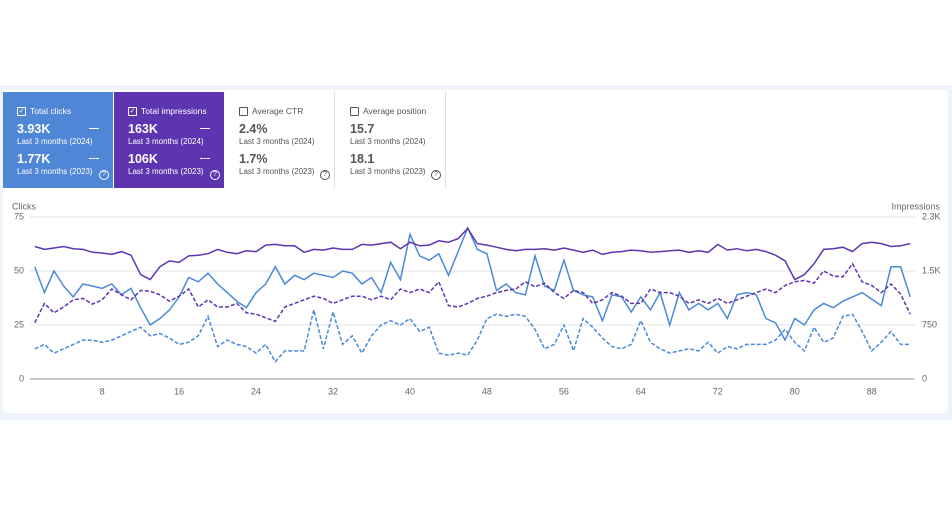 The height and width of the screenshot is (506, 952). I want to click on x-tick-label: 56, so click(564, 391).